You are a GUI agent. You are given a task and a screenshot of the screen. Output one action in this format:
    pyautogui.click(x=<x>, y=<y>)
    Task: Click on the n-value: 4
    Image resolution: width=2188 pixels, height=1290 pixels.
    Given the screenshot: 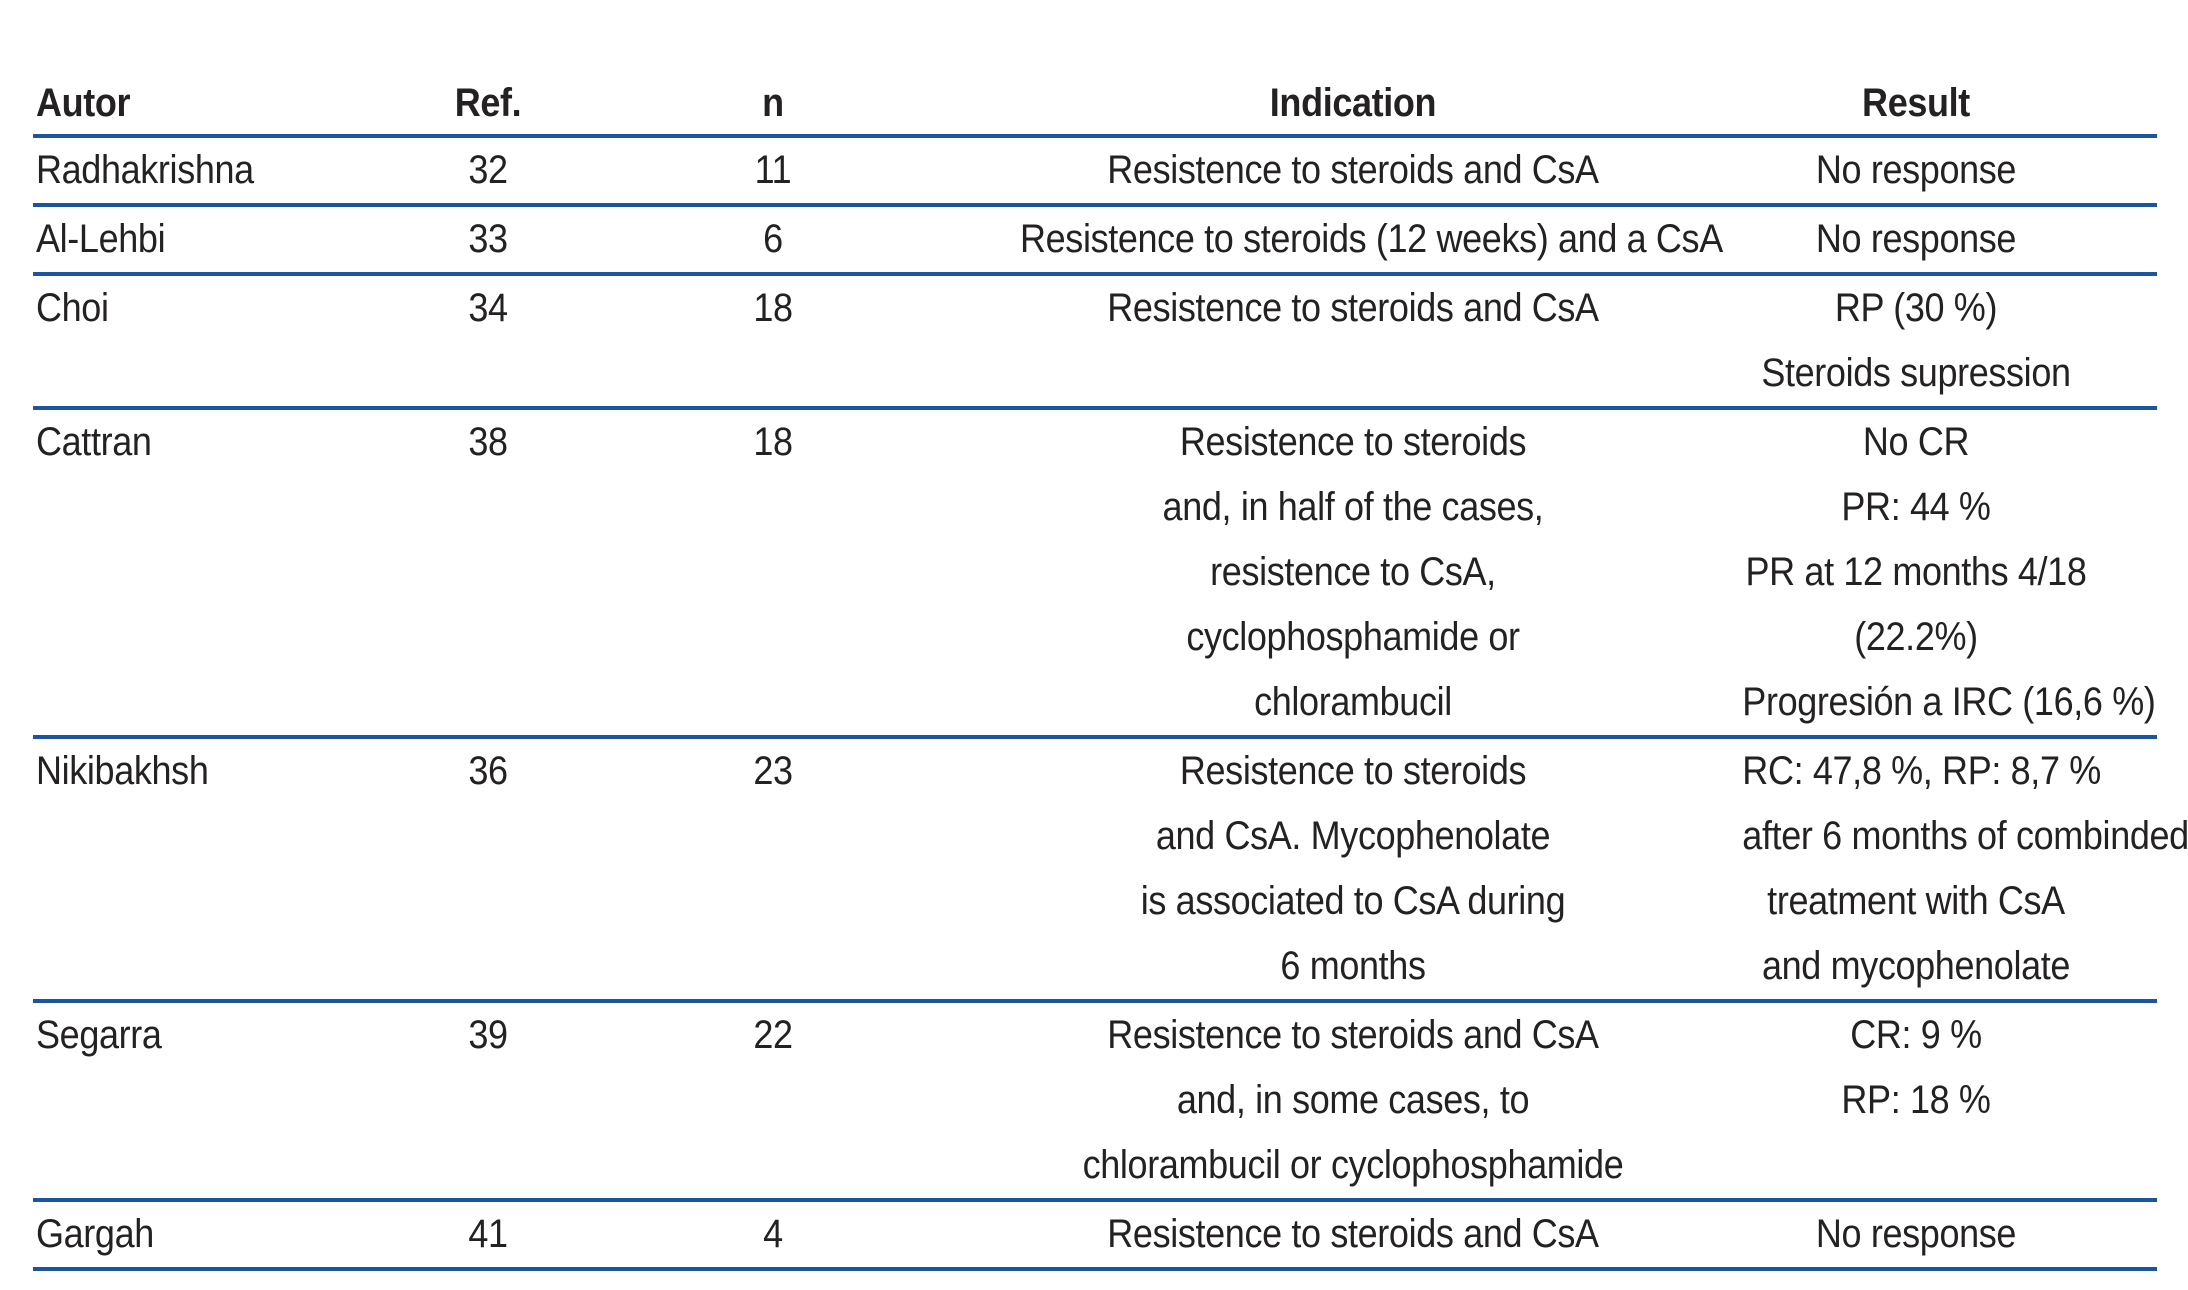 What is the action you would take?
    pyautogui.click(x=773, y=1234)
    